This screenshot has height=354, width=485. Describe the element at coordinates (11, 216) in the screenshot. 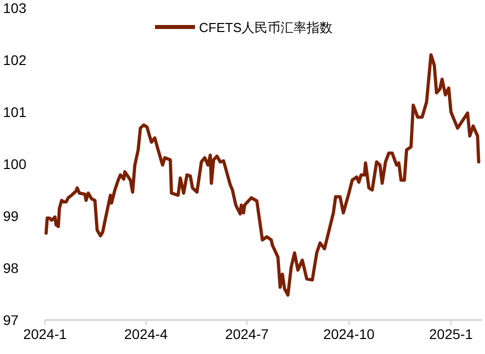

I see `y-tick-label: 99` at that location.